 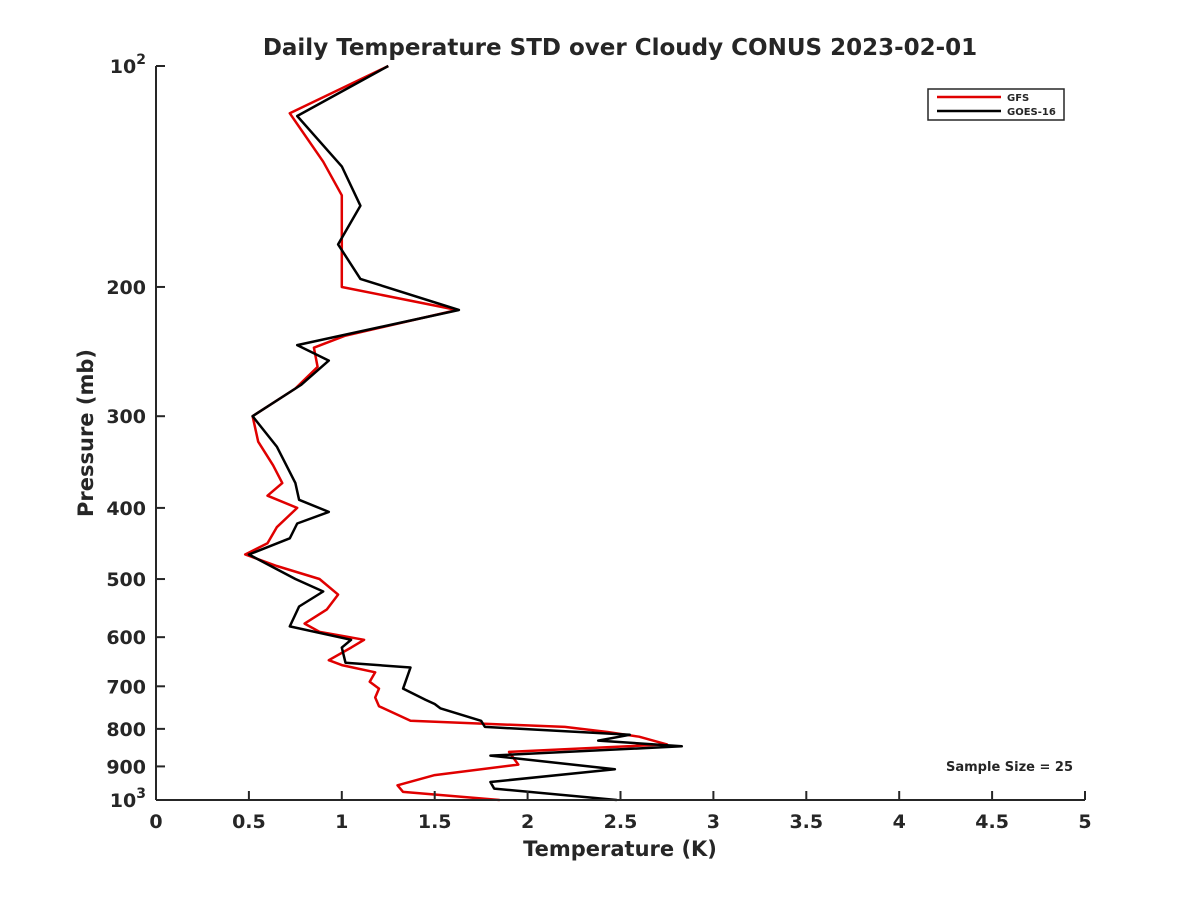 I want to click on x-axis-label: Temperature (K), so click(x=620, y=849).